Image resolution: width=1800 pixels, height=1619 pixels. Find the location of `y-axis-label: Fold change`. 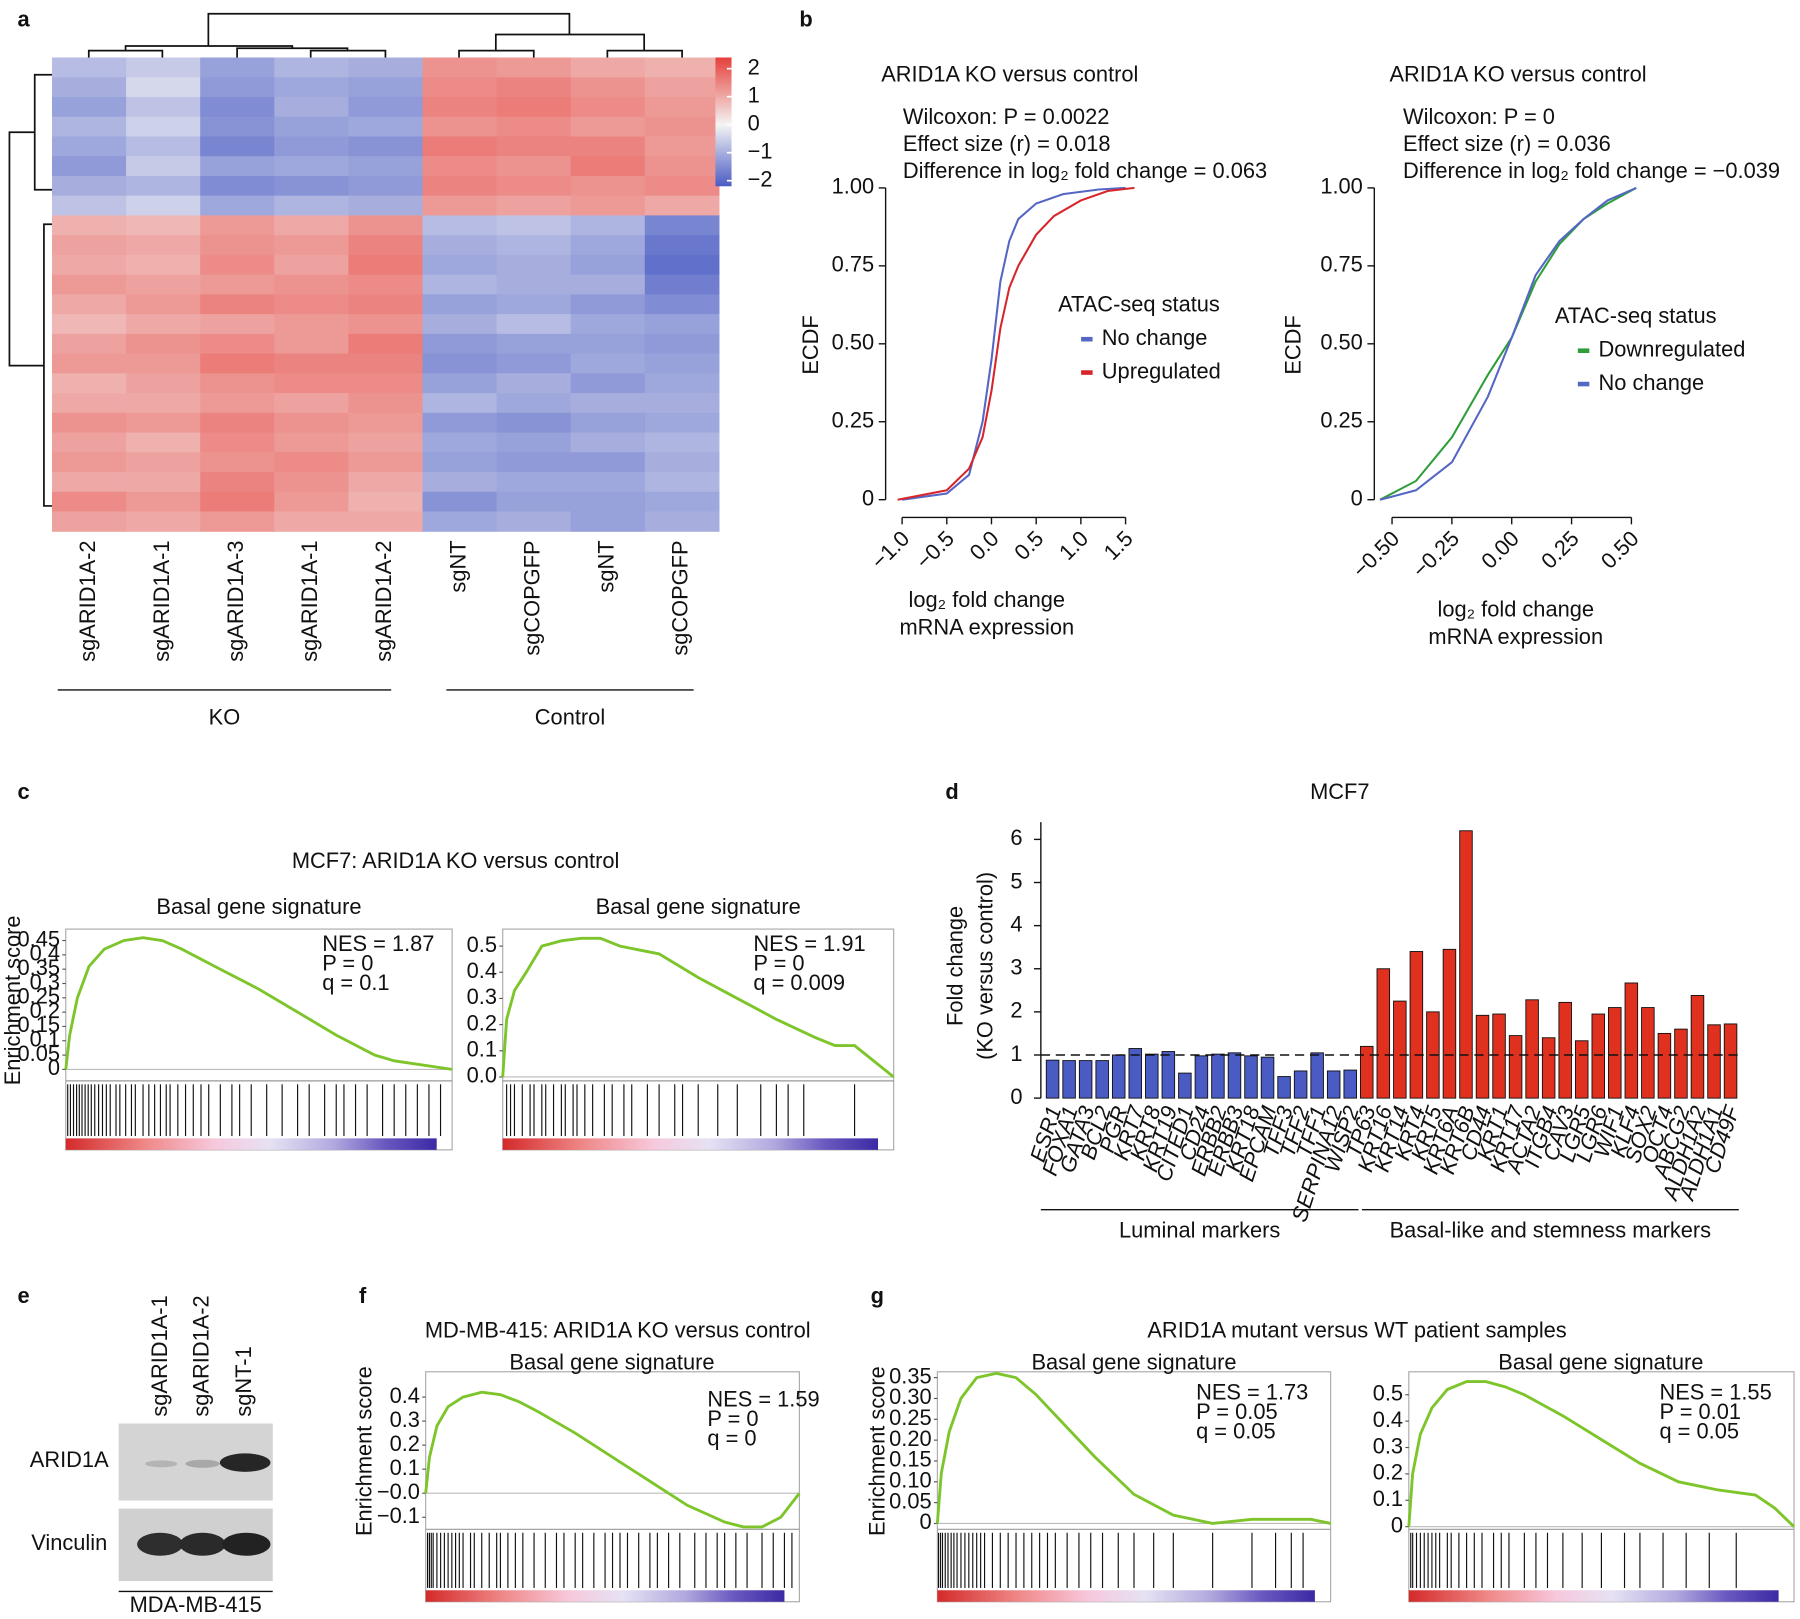

y-axis-label: Fold change is located at coordinates (955, 966).